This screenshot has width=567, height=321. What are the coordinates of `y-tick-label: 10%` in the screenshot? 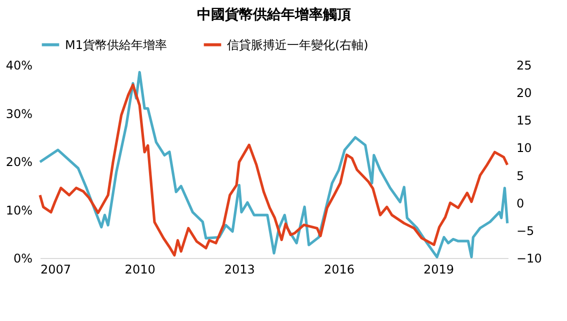 It's located at (19, 210).